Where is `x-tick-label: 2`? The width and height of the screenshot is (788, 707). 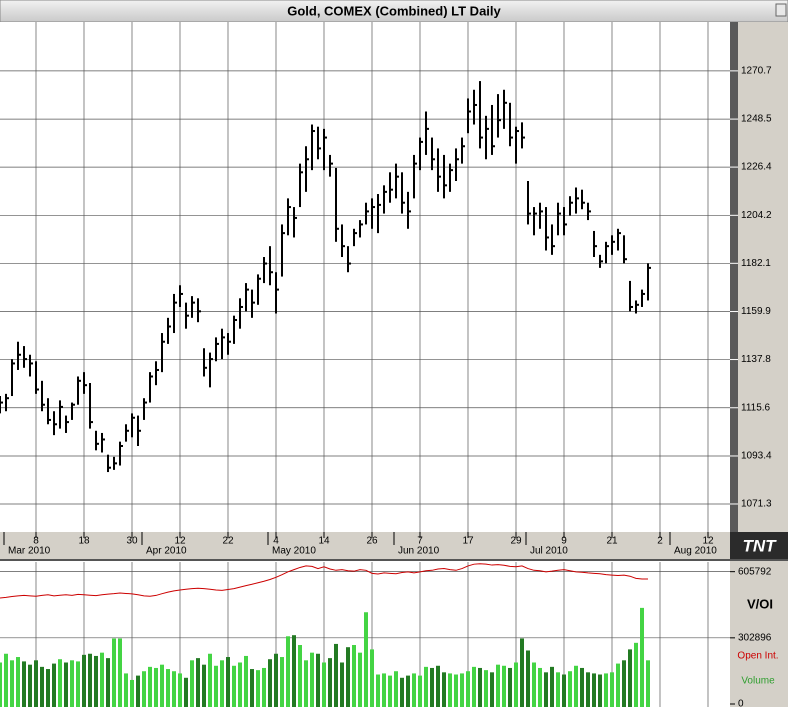
x-tick-label: 2 is located at coordinates (660, 541).